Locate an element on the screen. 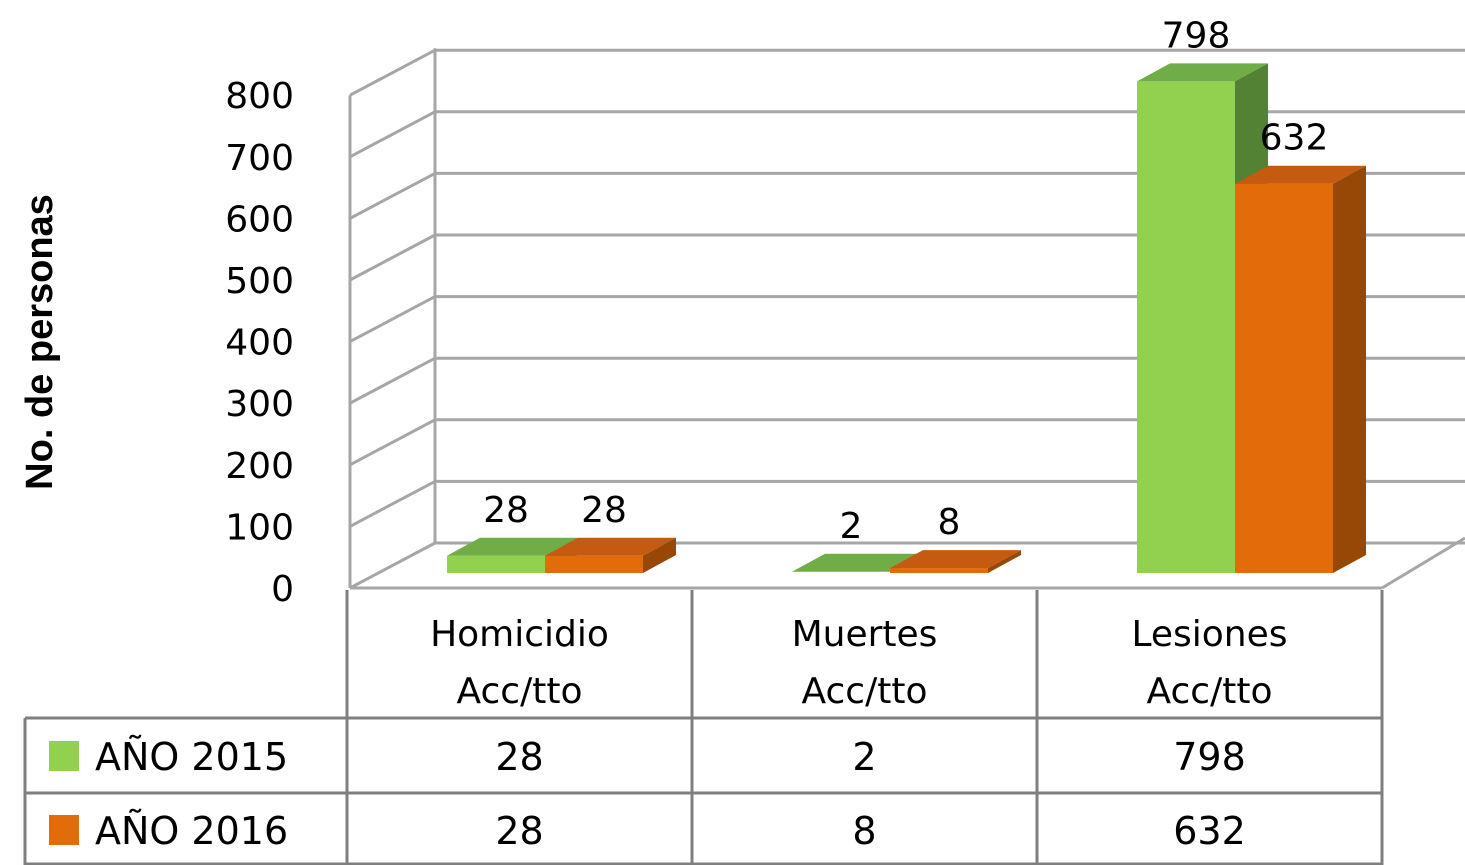 This screenshot has height=865, width=1465. floor-right-edge is located at coordinates (1423, 563).